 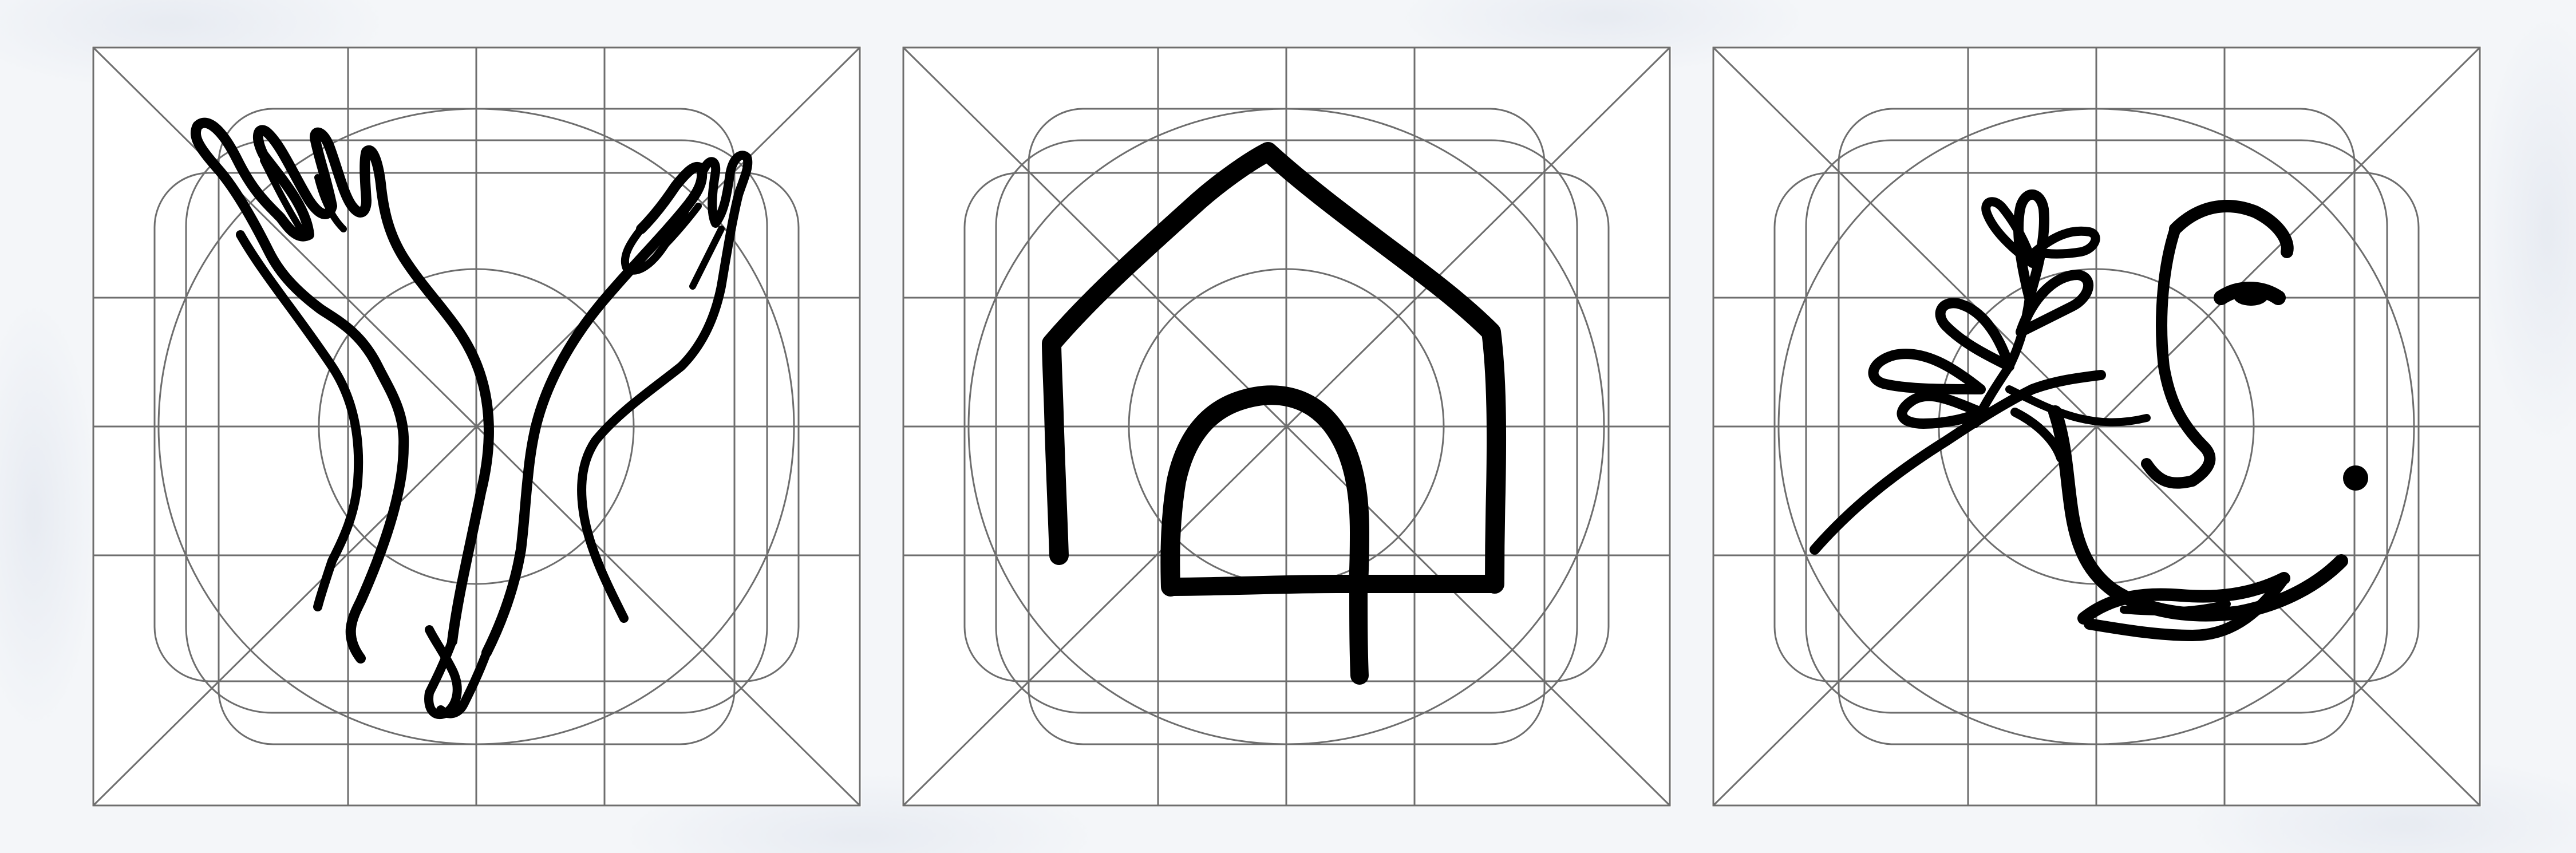 I want to click on moon-face-drawing, so click(x=2088, y=415).